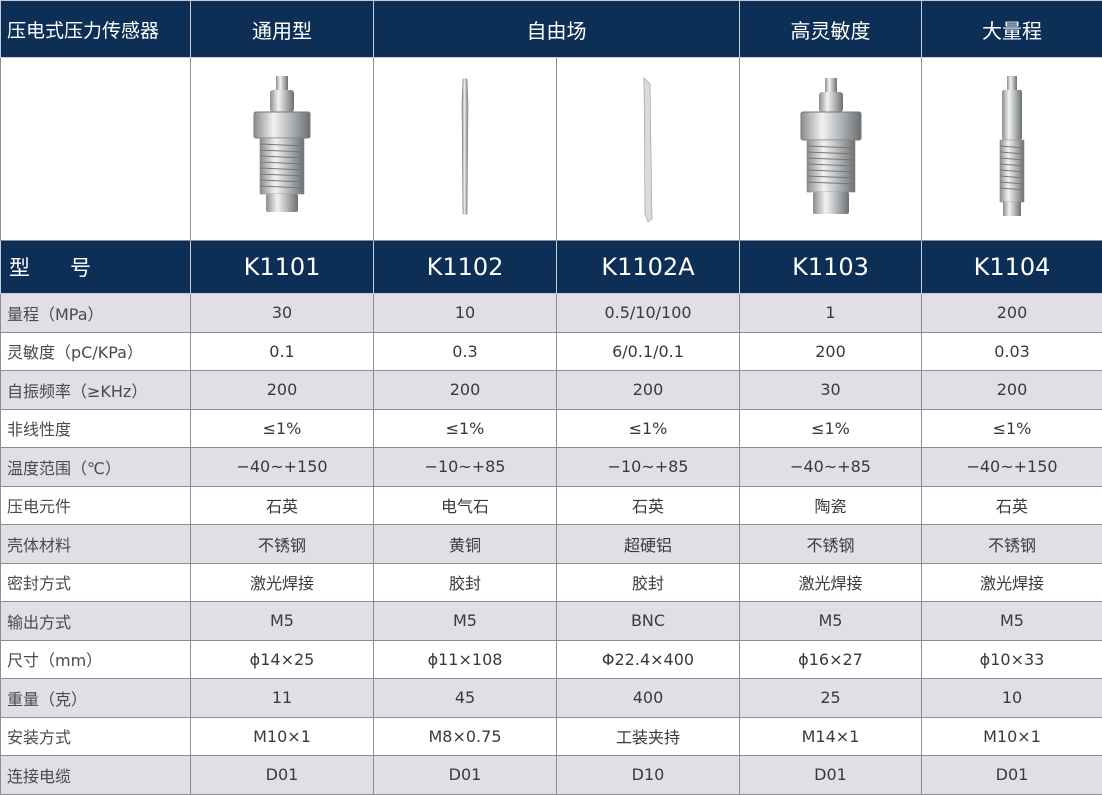 This screenshot has width=1102, height=795. Describe the element at coordinates (80, 268) in the screenshot. I see `model-label-char-2: 号` at that location.